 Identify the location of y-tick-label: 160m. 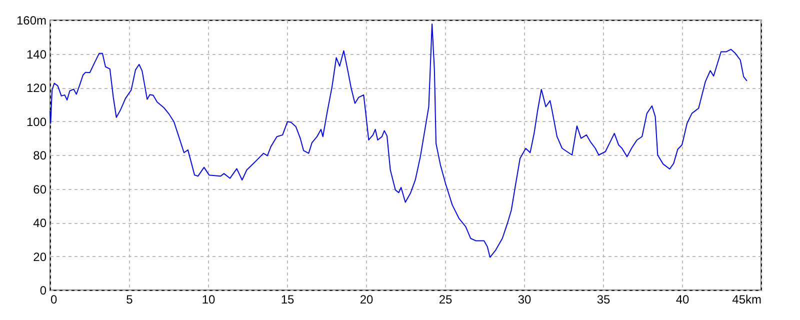
(31, 21).